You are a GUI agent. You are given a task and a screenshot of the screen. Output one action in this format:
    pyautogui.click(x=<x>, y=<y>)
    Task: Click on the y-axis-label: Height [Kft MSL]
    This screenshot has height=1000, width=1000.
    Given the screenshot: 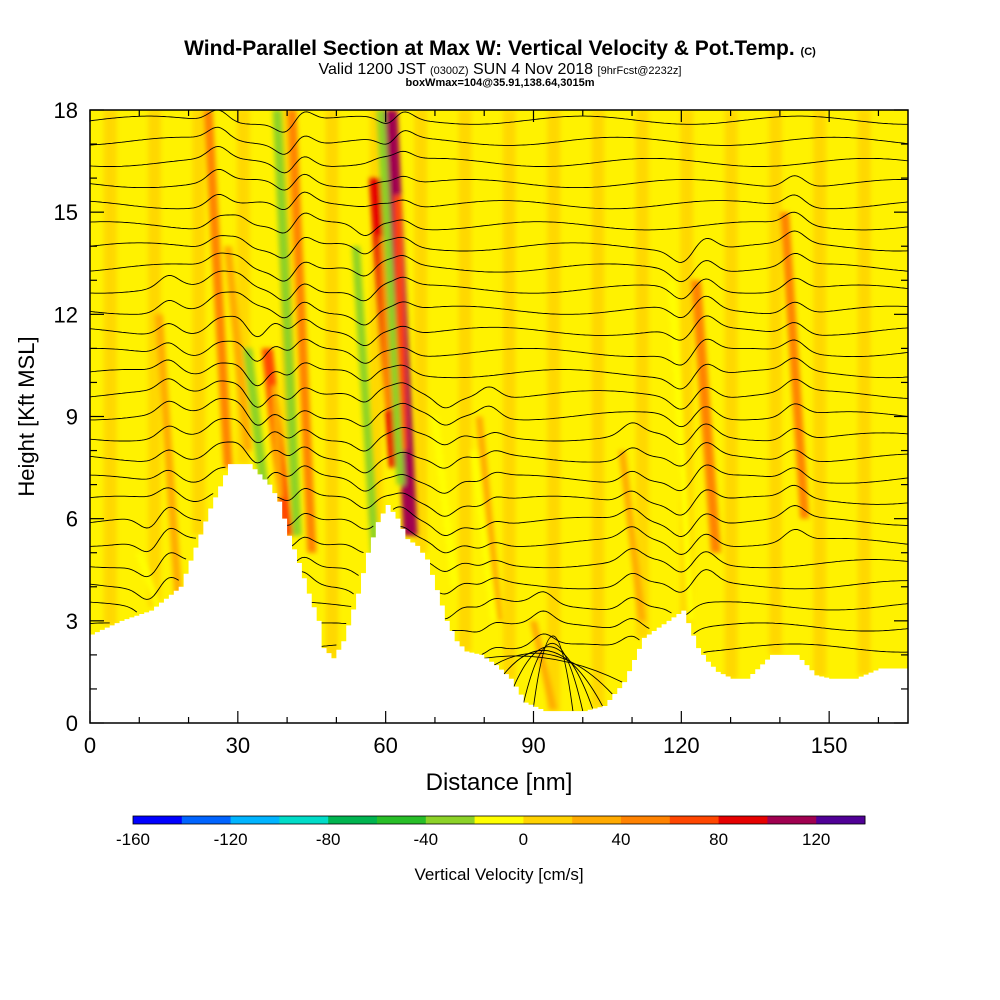 What is the action you would take?
    pyautogui.click(x=26, y=416)
    